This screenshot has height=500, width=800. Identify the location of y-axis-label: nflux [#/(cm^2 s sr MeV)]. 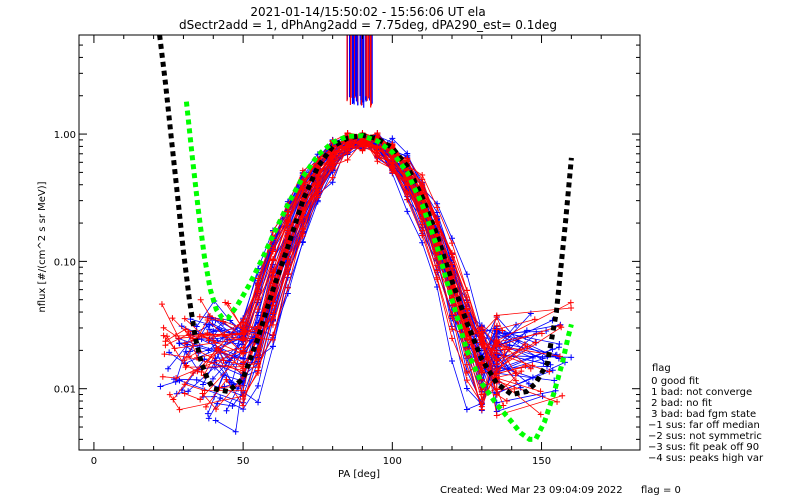
(42, 246).